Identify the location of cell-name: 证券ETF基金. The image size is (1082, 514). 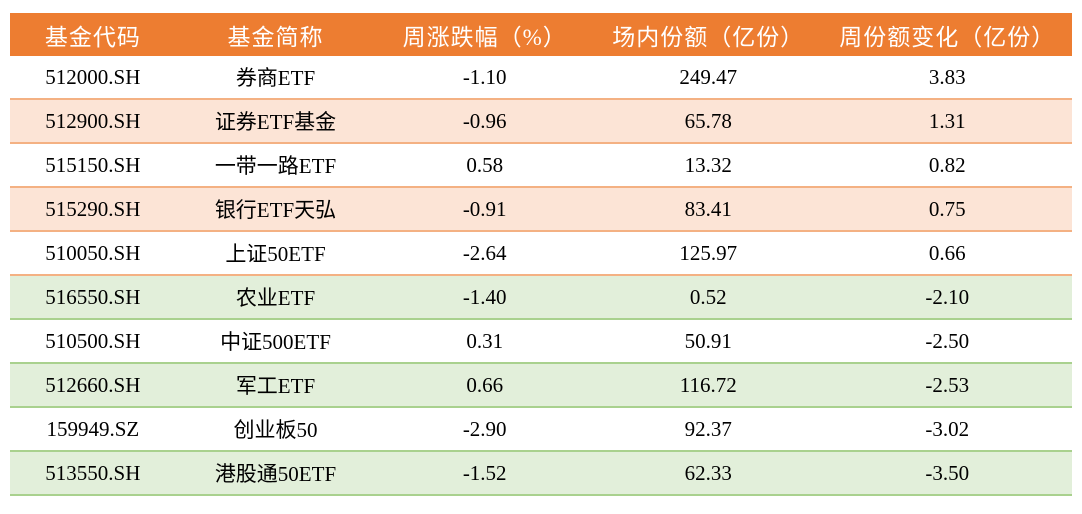
(275, 121).